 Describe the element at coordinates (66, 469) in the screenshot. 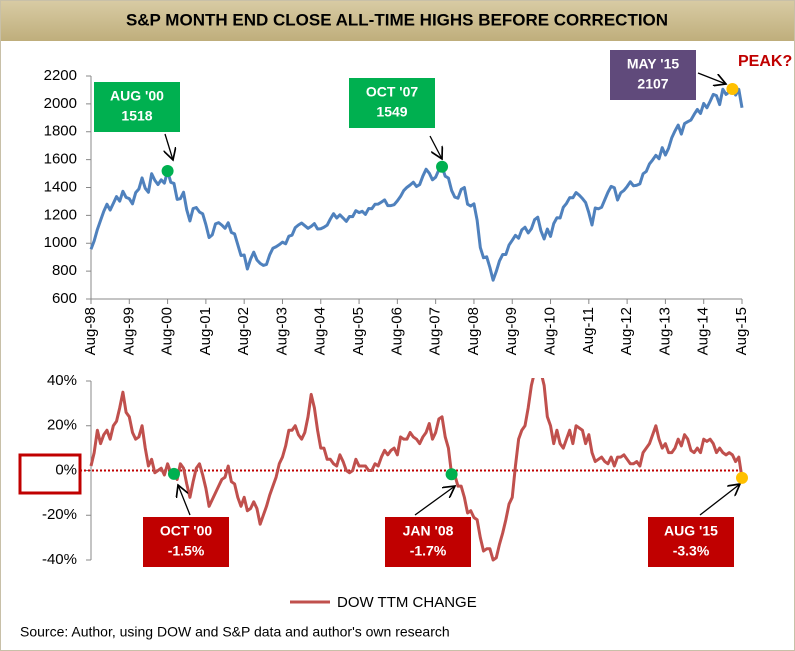

I see `y-tick-label: 0%` at that location.